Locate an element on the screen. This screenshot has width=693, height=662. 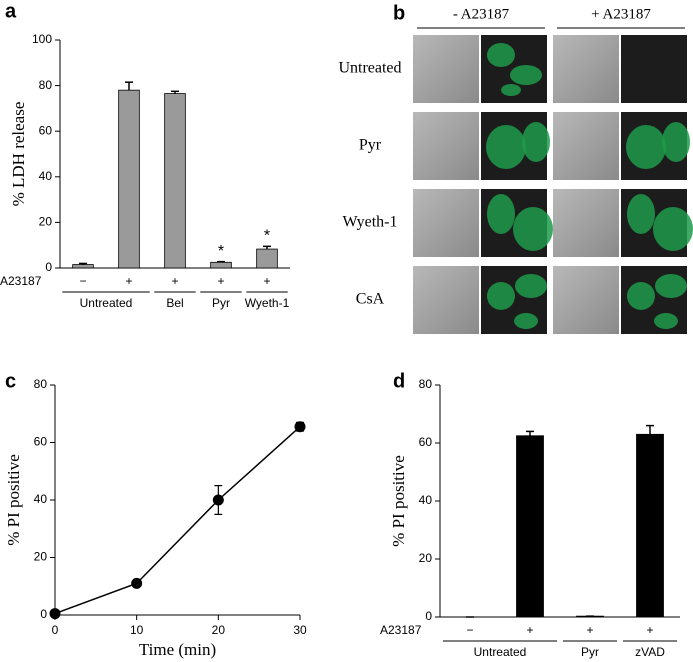
row-label: Pyr is located at coordinates (370, 145).